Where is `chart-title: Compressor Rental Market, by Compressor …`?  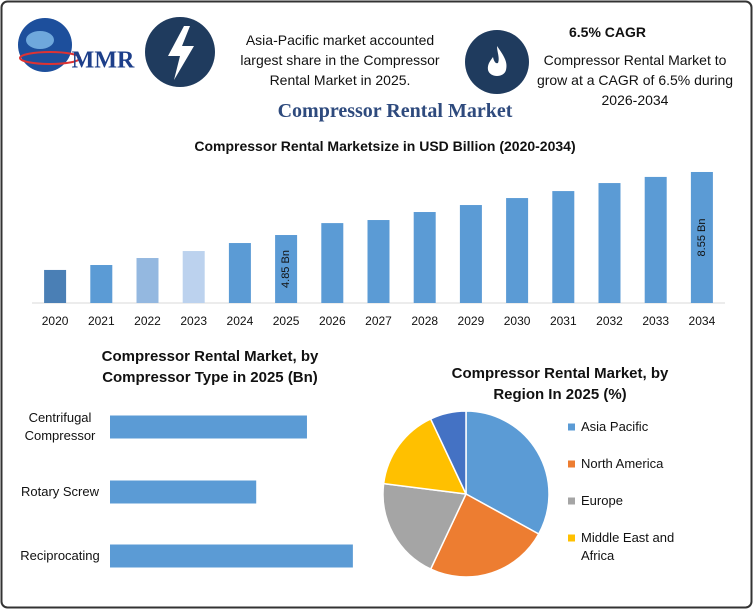
chart-title: Compressor Rental Market, by Compressor … is located at coordinates (210, 367).